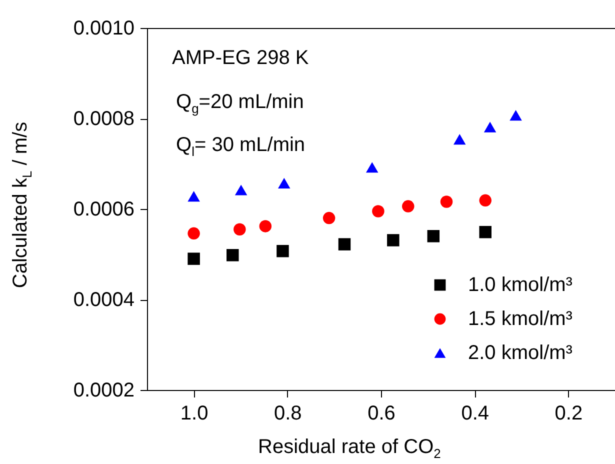  What do you see at coordinates (568, 413) in the screenshot?
I see `x-tick-label: 0.2` at bounding box center [568, 413].